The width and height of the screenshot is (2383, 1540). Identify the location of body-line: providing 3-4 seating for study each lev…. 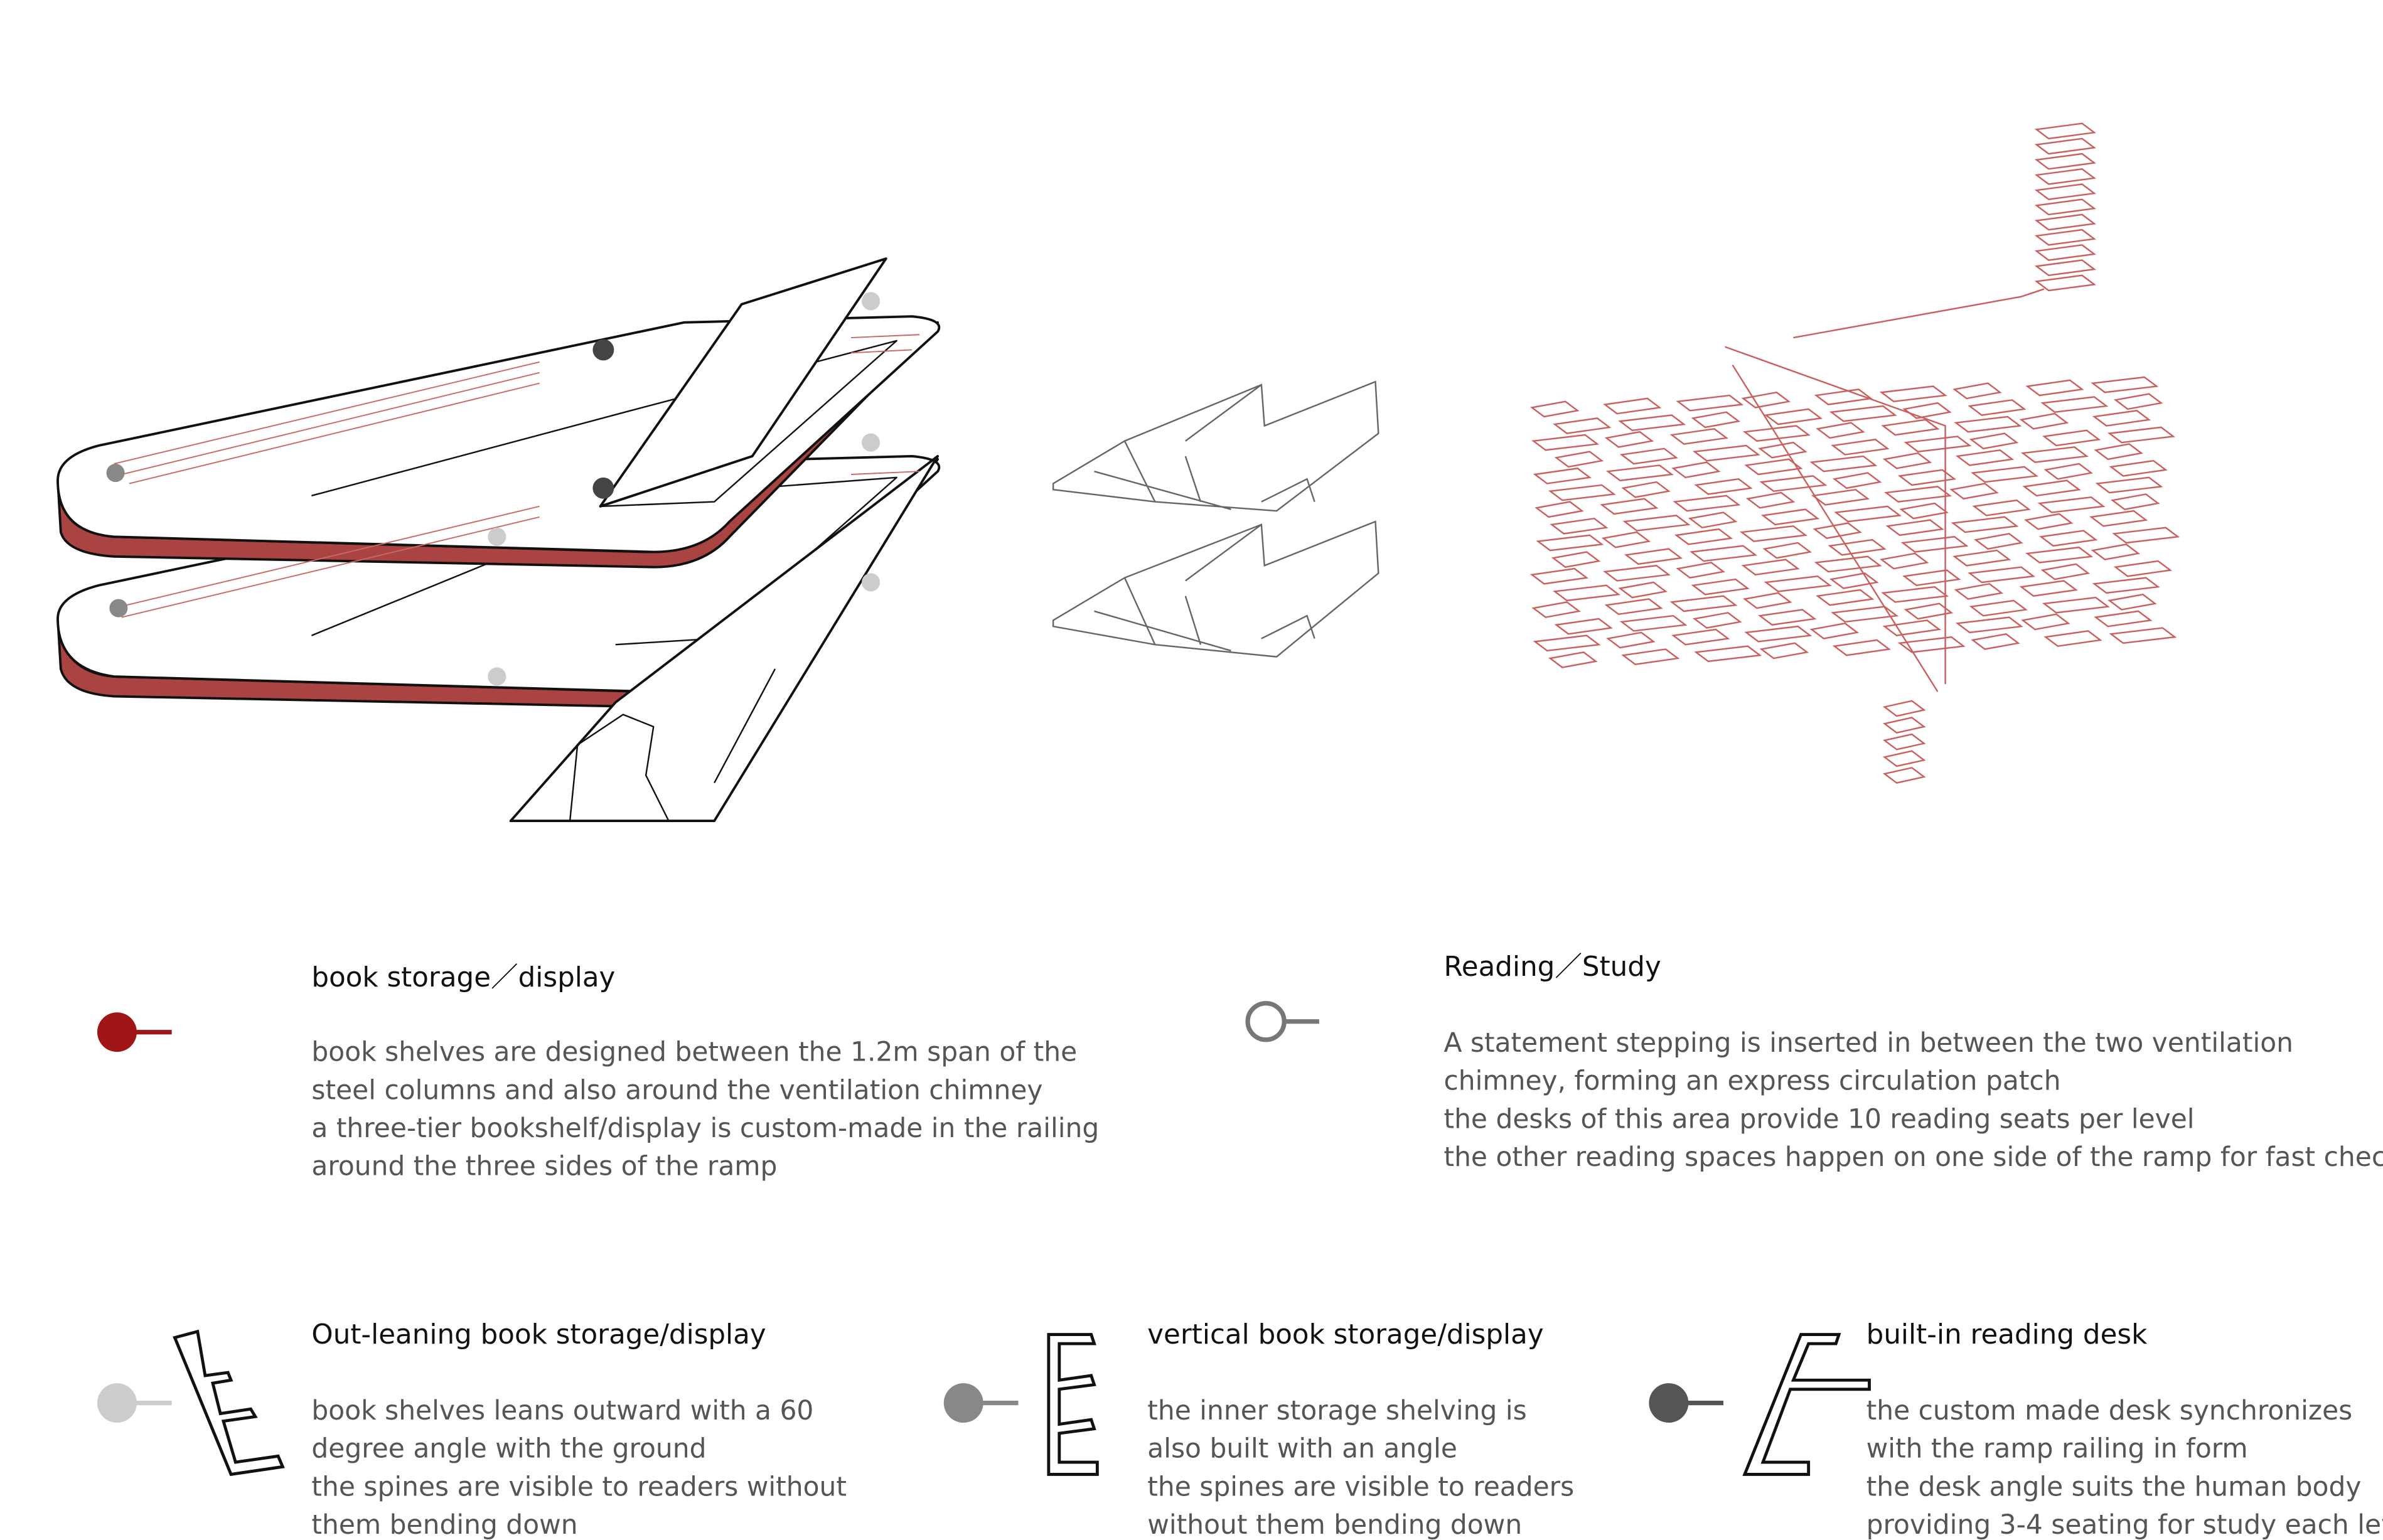
(2124, 1525).